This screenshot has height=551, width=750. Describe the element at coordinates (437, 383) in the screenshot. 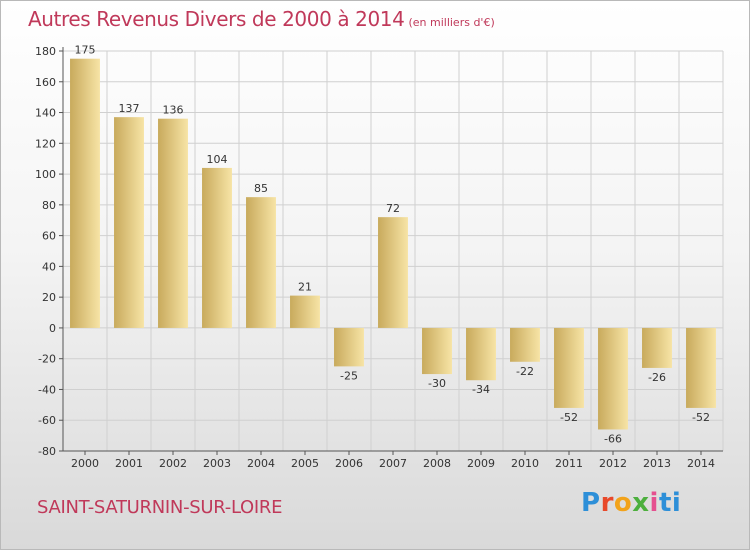

I see `data-label-2008: -30` at that location.